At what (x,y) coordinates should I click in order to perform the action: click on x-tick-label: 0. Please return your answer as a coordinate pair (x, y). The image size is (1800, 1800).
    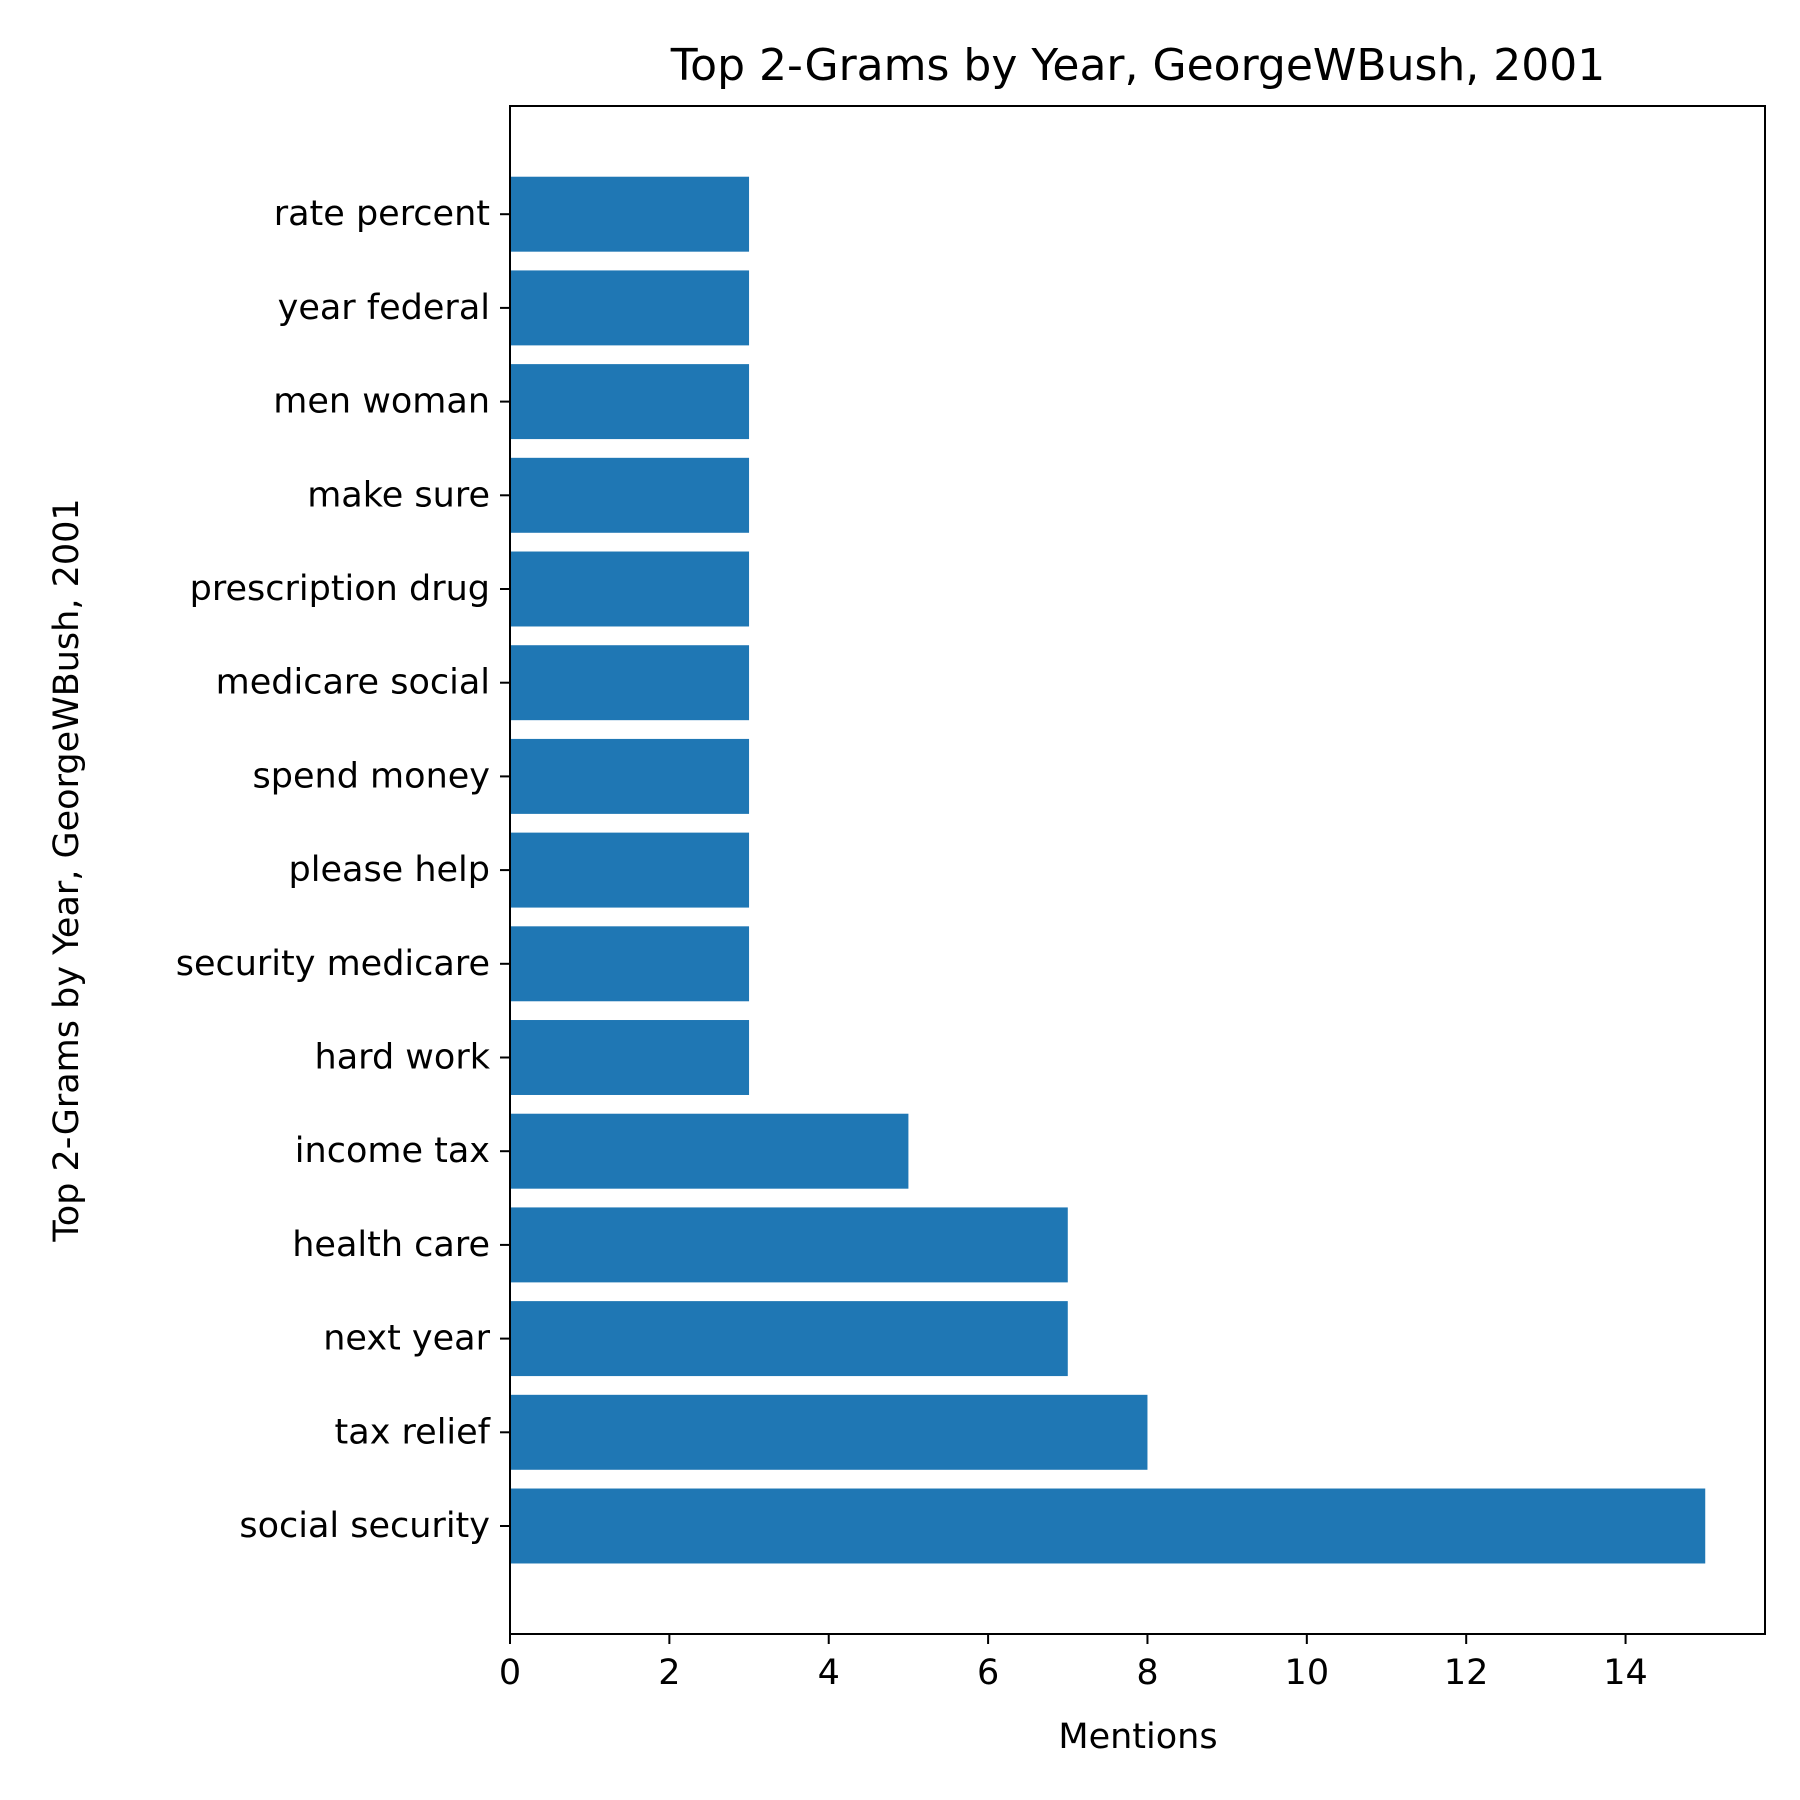
    Looking at the image, I should click on (510, 1673).